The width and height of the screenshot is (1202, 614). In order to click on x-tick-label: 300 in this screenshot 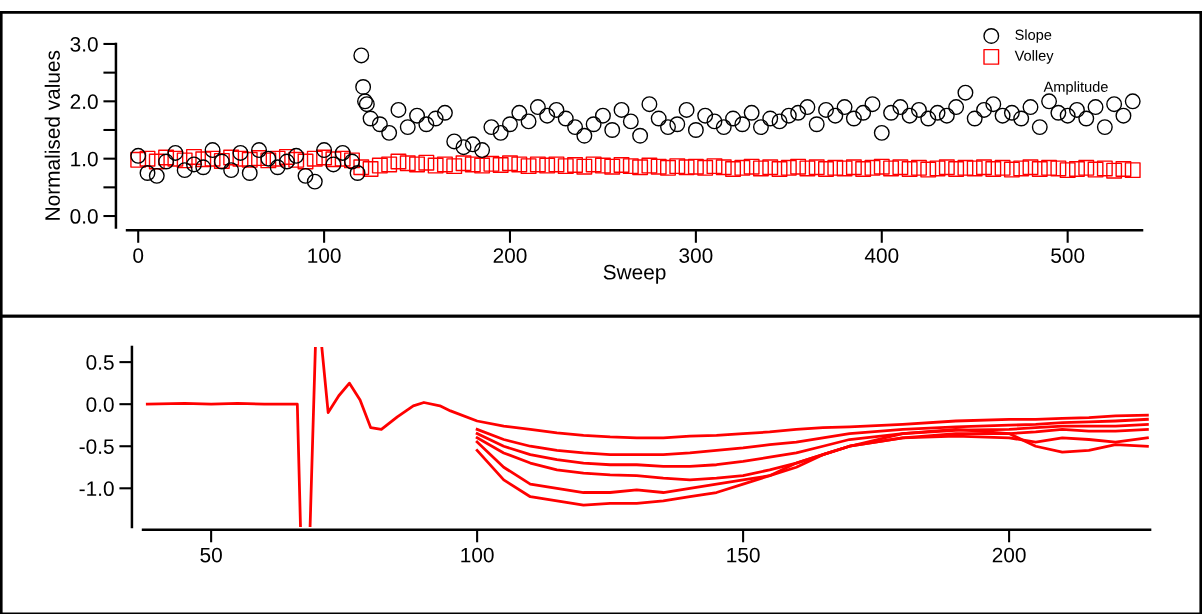, I will do `click(696, 255)`.